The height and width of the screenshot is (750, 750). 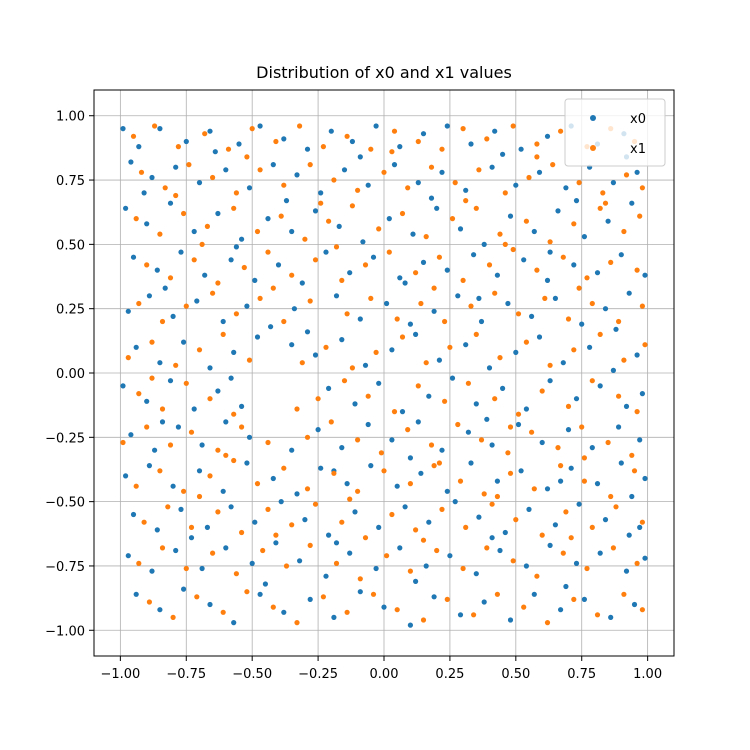 What do you see at coordinates (381, 669) in the screenshot?
I see `x-axis: −1.00 −0.75 −0.50 −0.25 0.00 0.25 0.50 0.75 1.00` at bounding box center [381, 669].